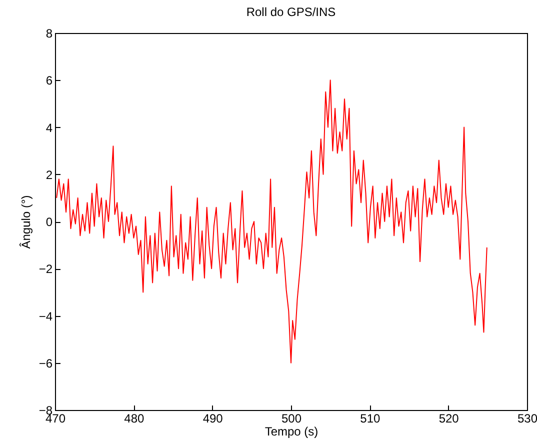 This screenshot has width=537, height=448. What do you see at coordinates (291, 419) in the screenshot?
I see `x-tick-label: 500` at bounding box center [291, 419].